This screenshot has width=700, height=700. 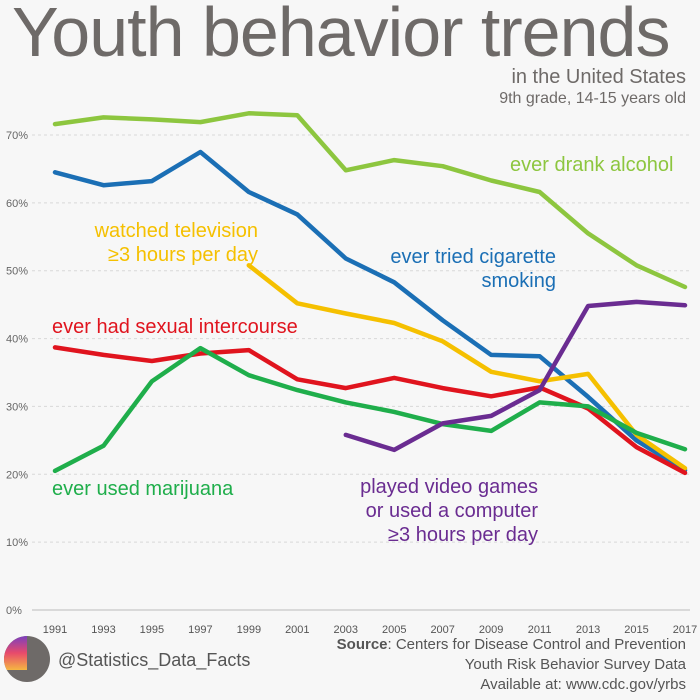 I want to click on label-tv-line2: ≥3 hours per day, so click(x=183, y=255).